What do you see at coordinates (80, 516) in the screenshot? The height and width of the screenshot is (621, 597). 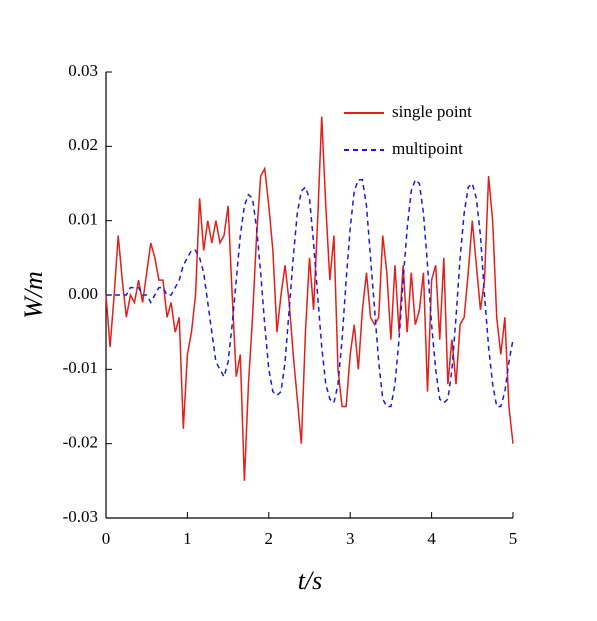 I see `y-tick-label: -0.03` at bounding box center [80, 516].